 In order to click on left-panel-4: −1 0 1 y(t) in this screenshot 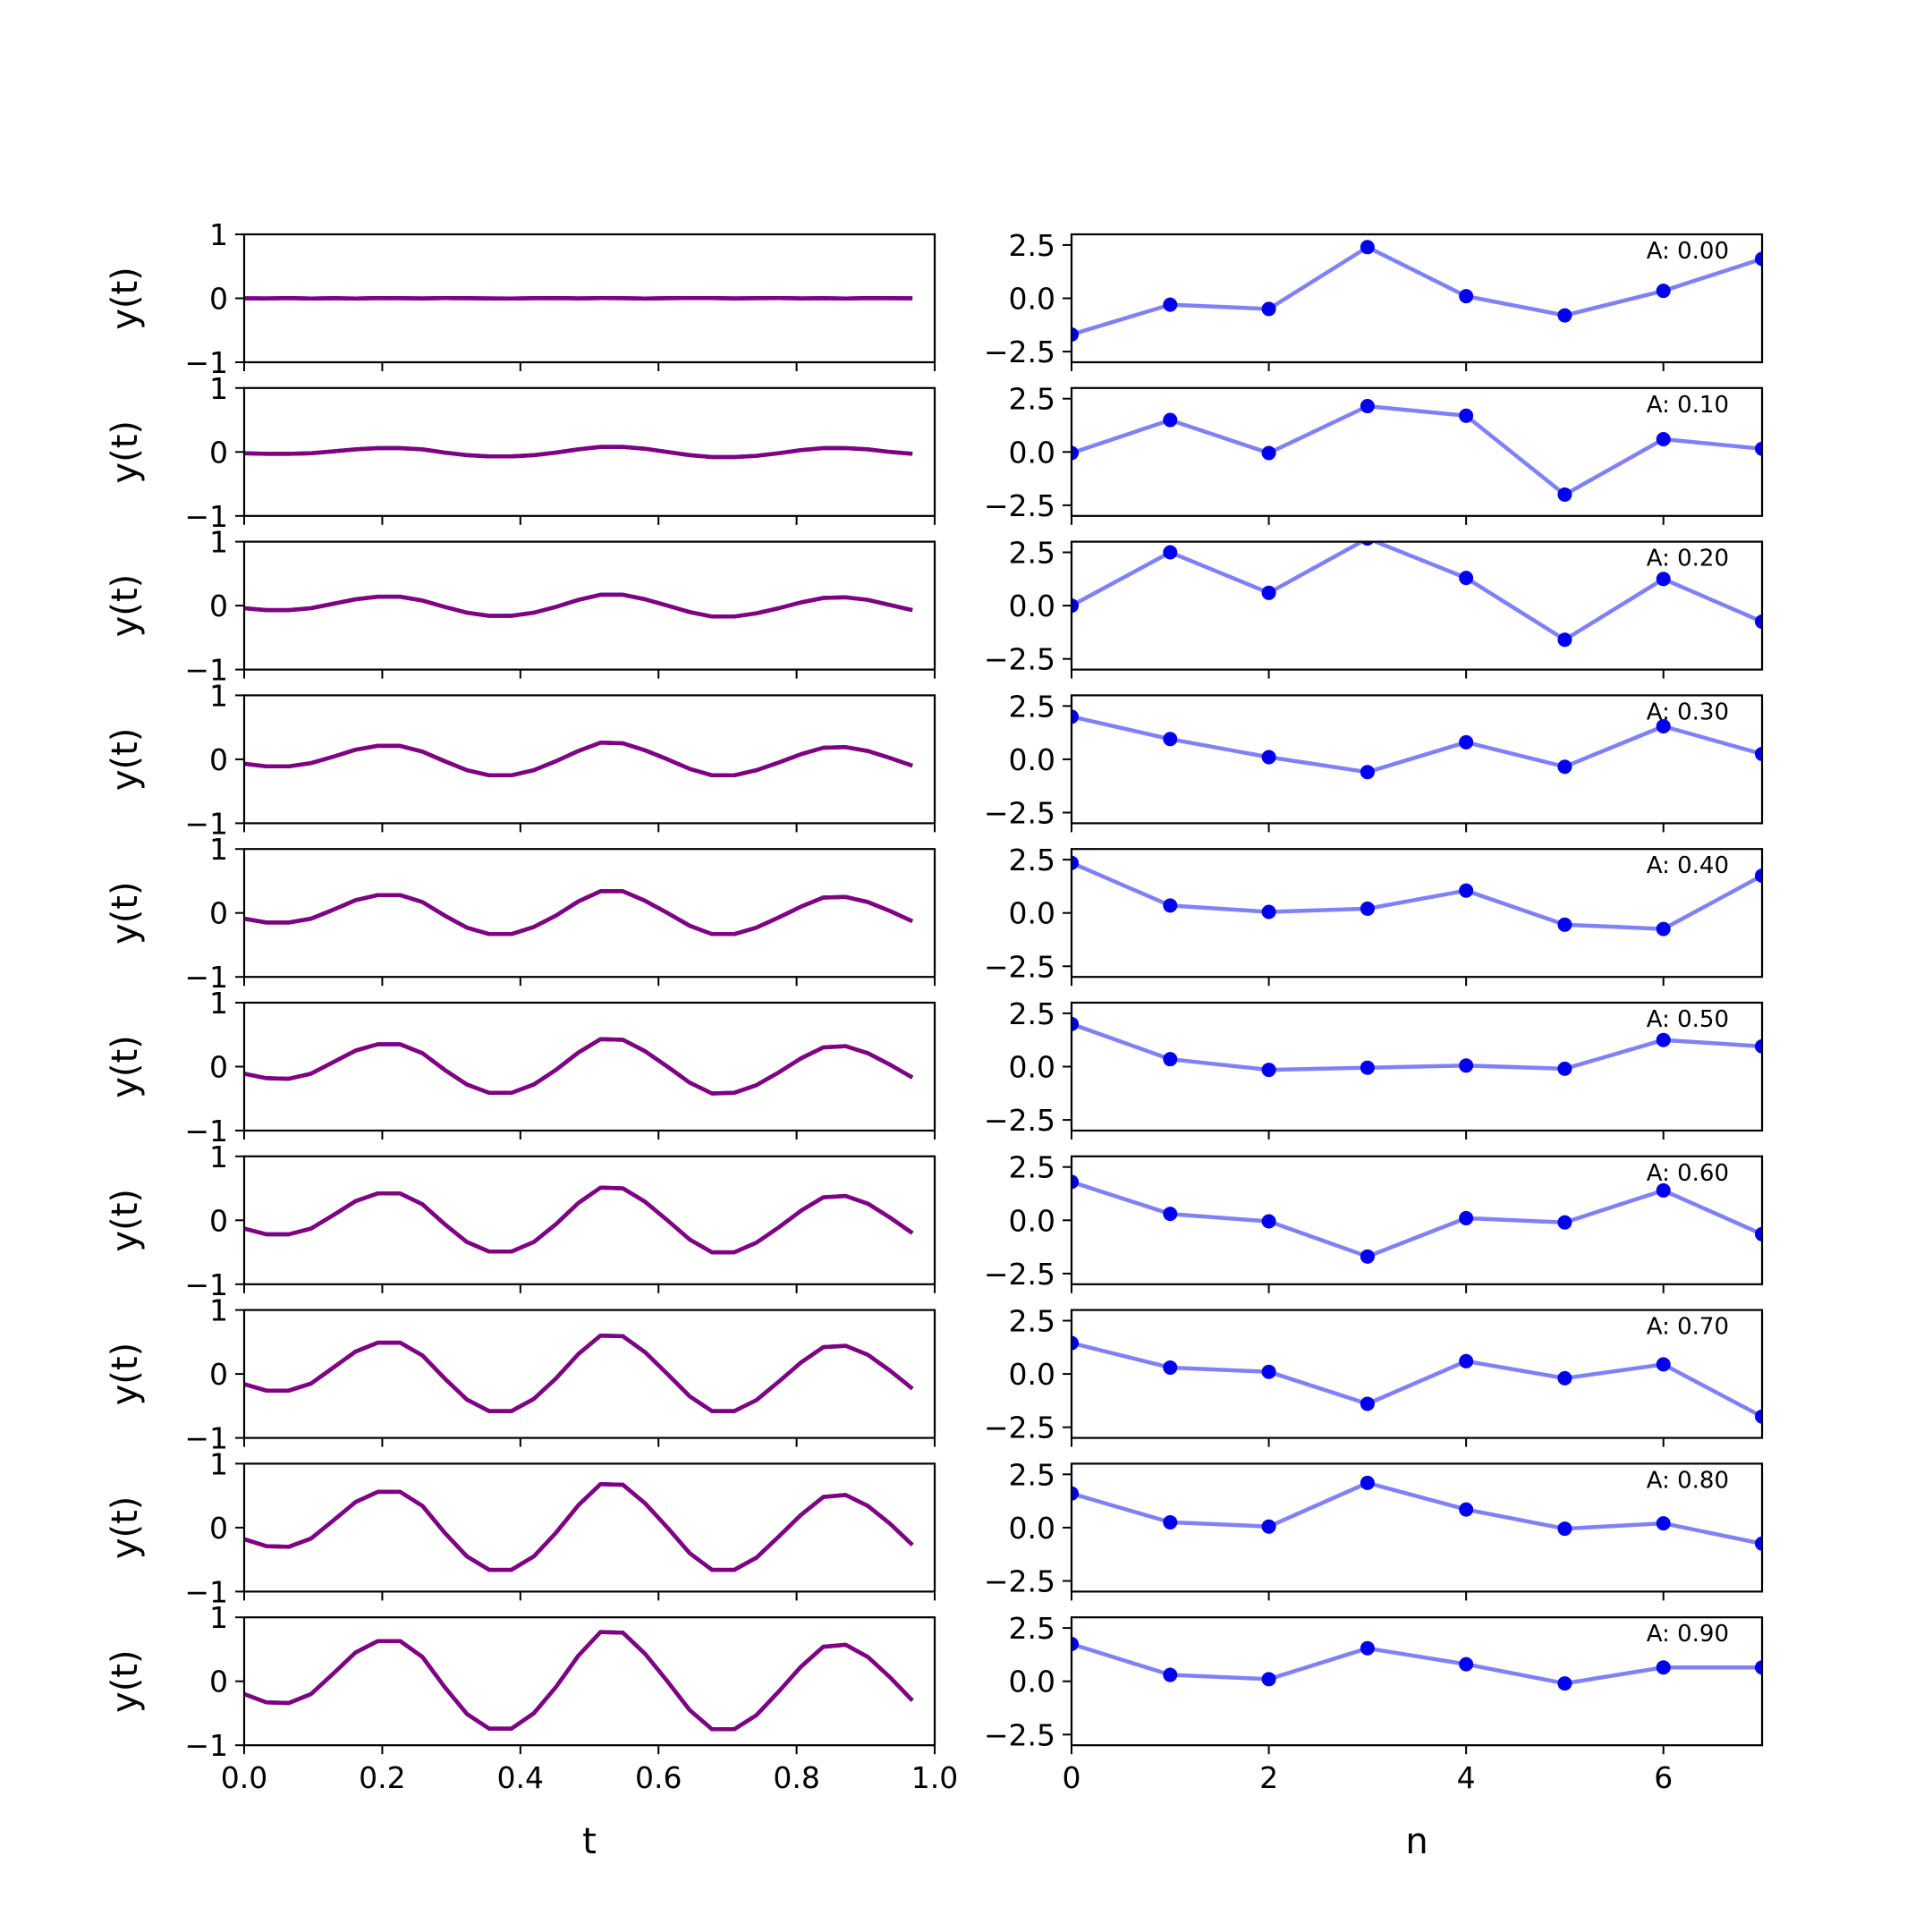, I will do `click(520, 913)`.